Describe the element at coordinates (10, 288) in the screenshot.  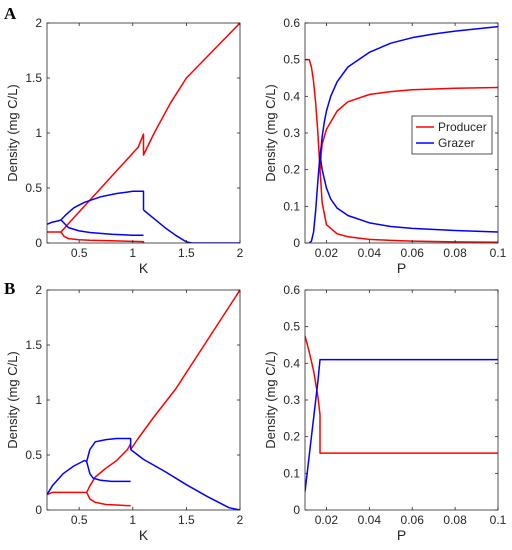
I see `panel-label-b: B` at that location.